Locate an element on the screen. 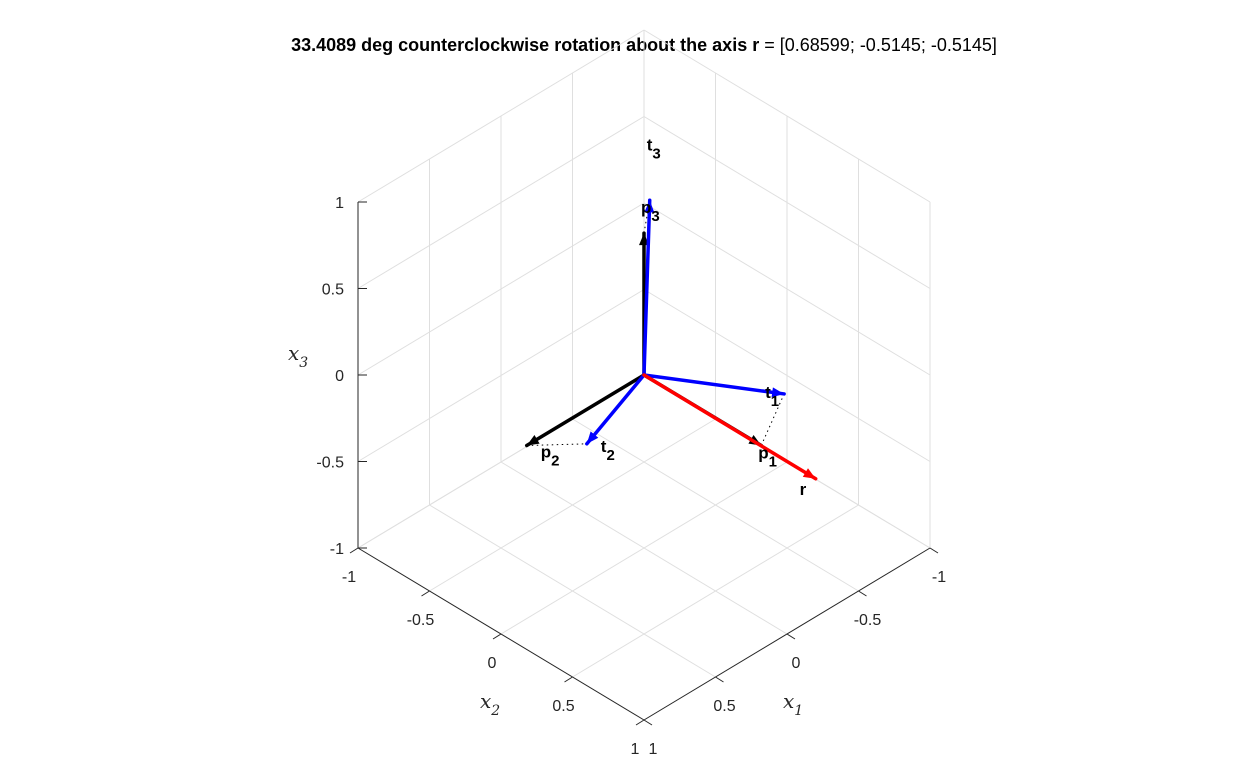 Image resolution: width=1244 pixels, height=776 pixels. vector-p2-arrowhead is located at coordinates (533, 440).